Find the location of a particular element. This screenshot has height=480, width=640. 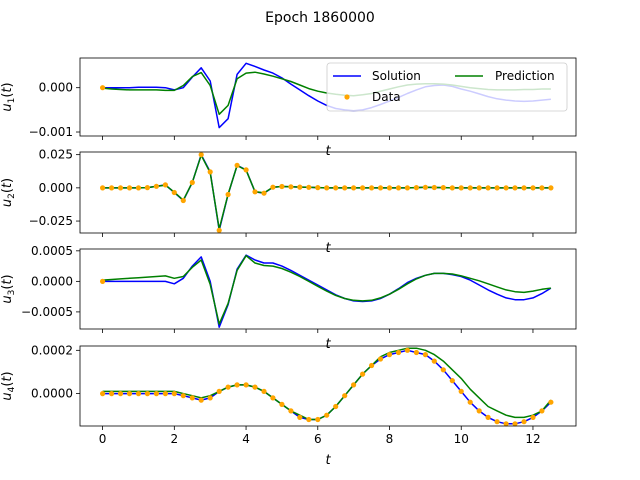

x-tick-label: 10 is located at coordinates (461, 439).